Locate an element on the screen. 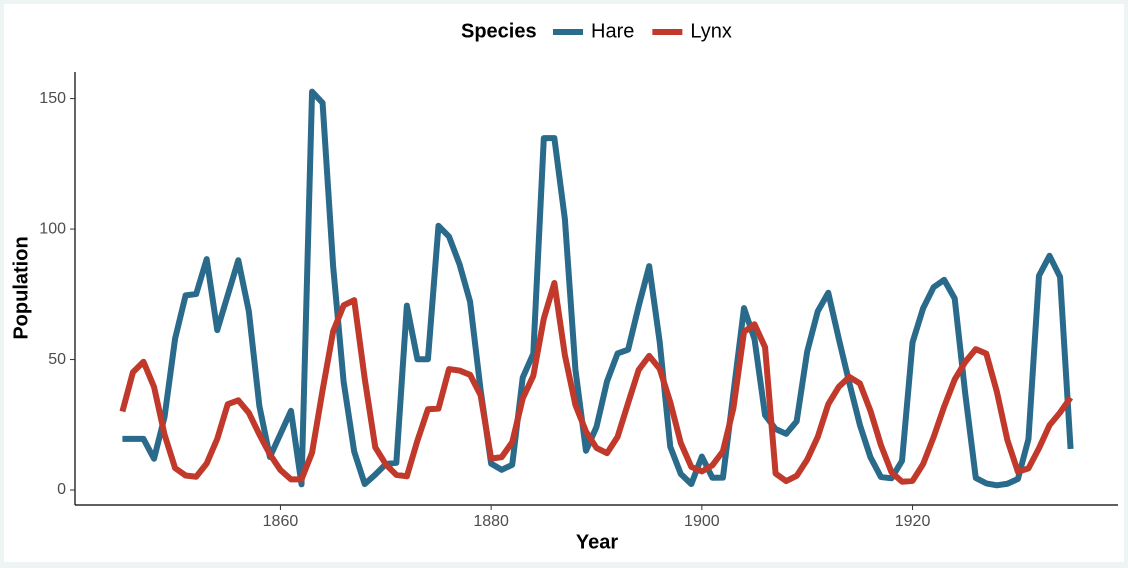 This screenshot has width=1128, height=568. x-axis-title: Year is located at coordinates (597, 542).